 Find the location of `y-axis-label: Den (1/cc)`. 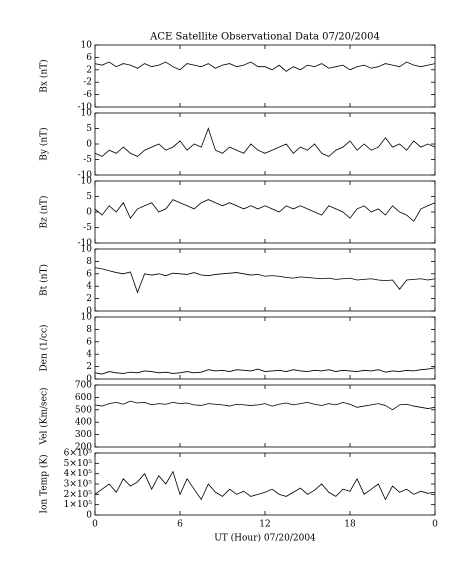

y-axis-label: Den (1/cc) is located at coordinates (44, 347).